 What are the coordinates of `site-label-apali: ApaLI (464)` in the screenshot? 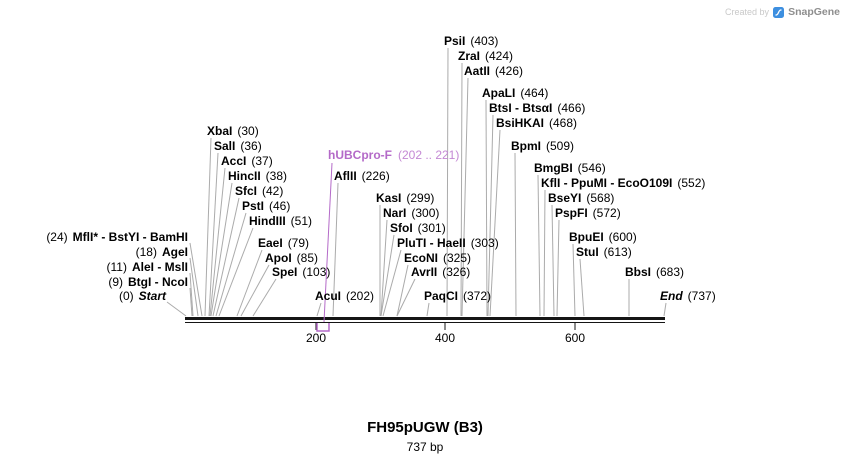 It's located at (515, 93).